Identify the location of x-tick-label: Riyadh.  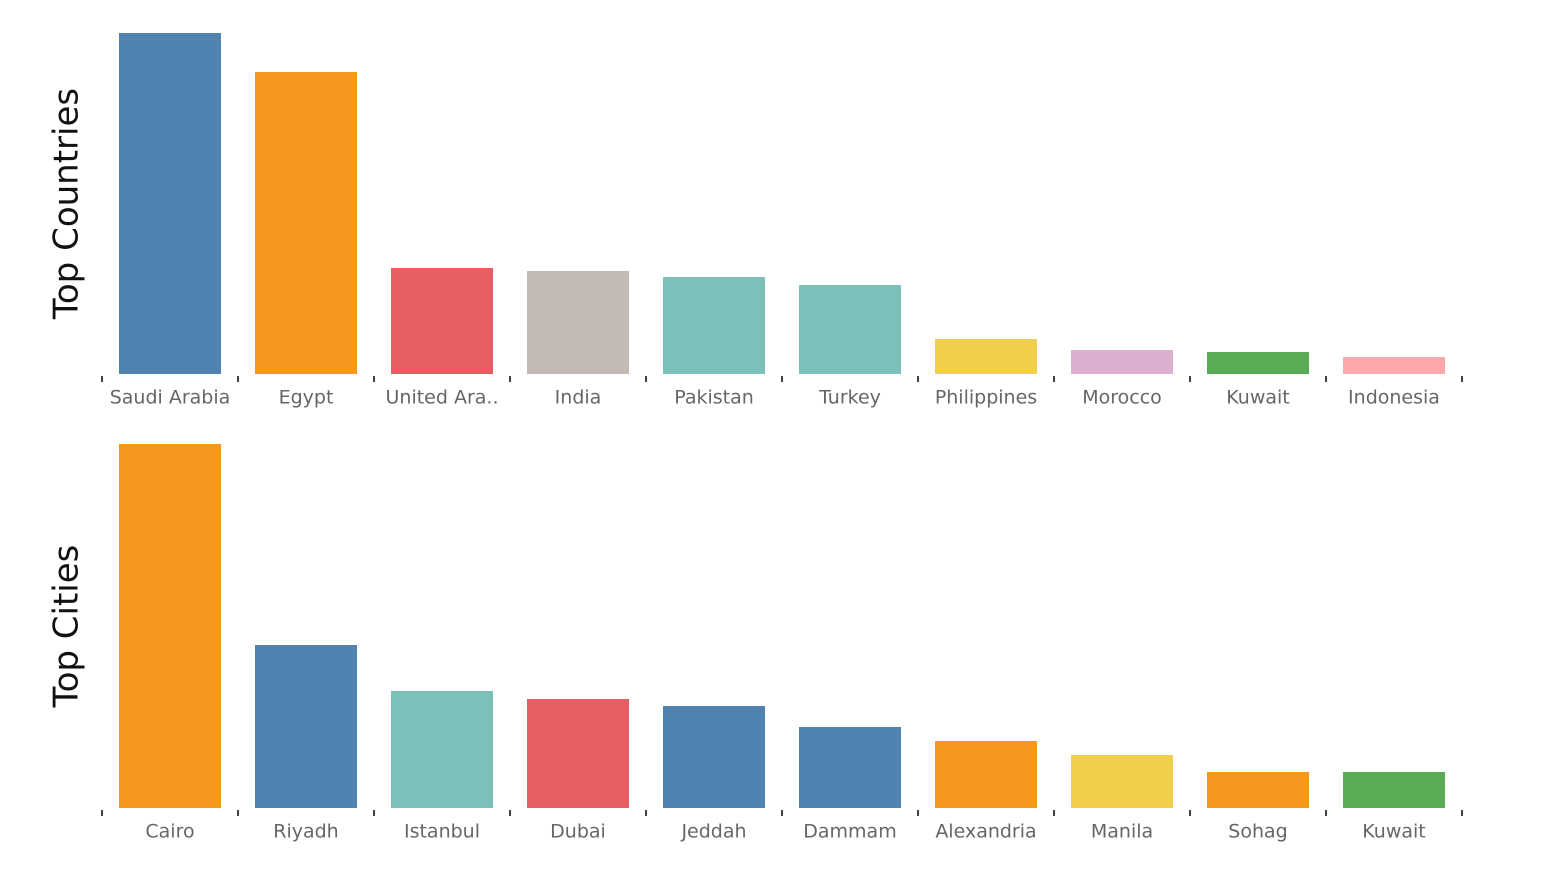
(305, 832).